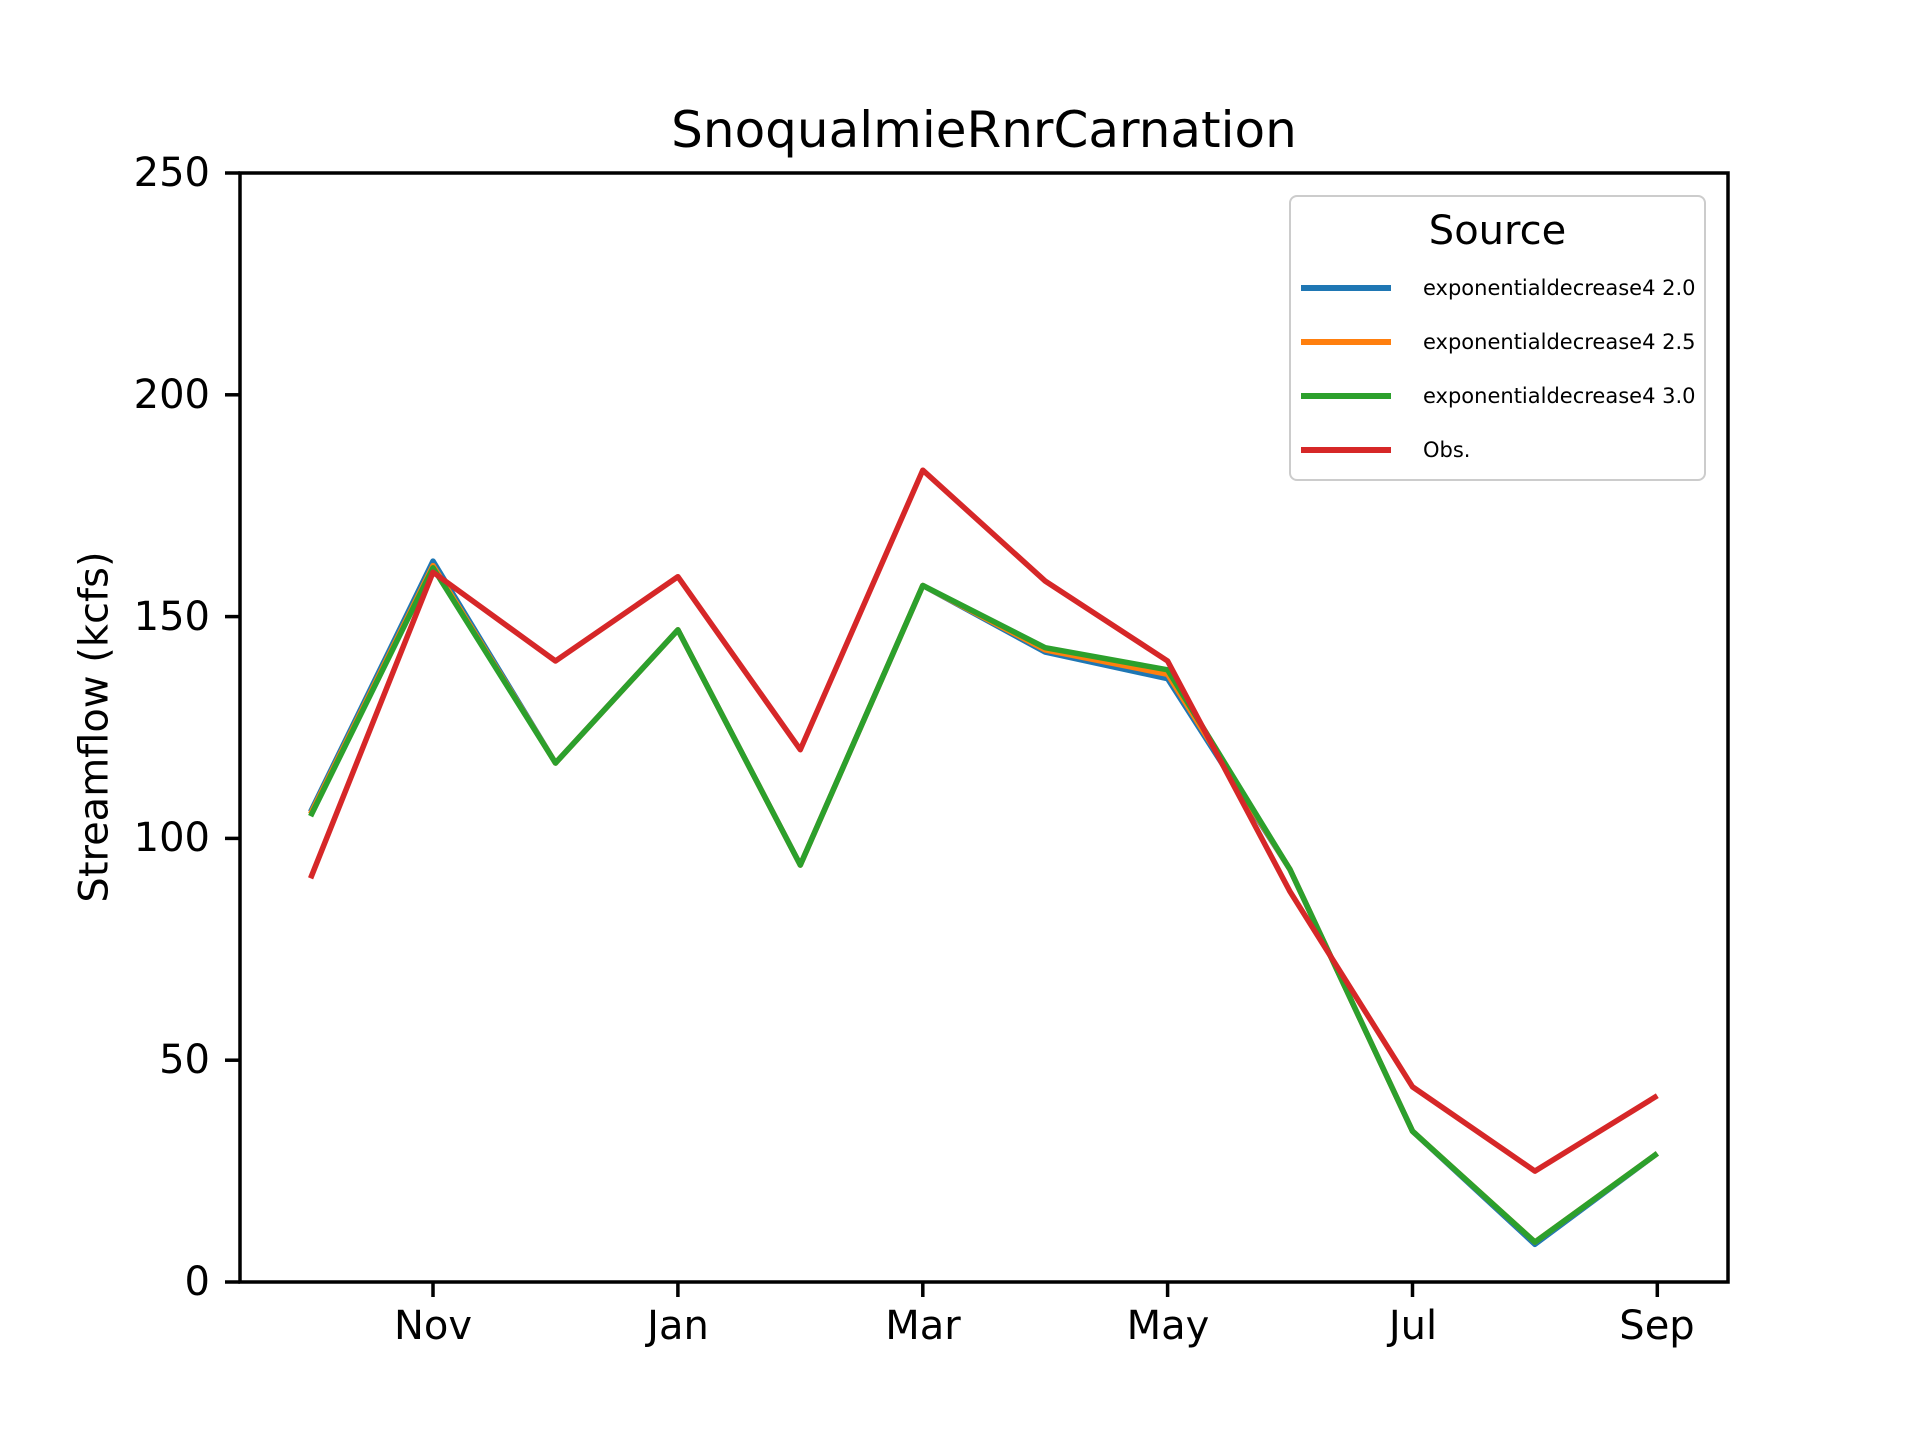 The width and height of the screenshot is (1920, 1440). I want to click on y-tick-label-0: 0, so click(197, 1282).